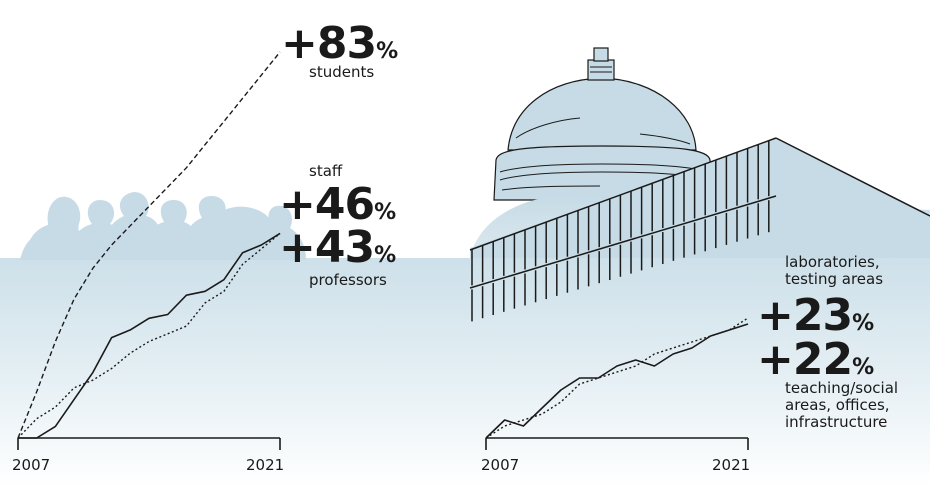 Image resolution: width=930 pixels, height=487 pixels. I want to click on professors-callout: +43%, so click(337, 248).